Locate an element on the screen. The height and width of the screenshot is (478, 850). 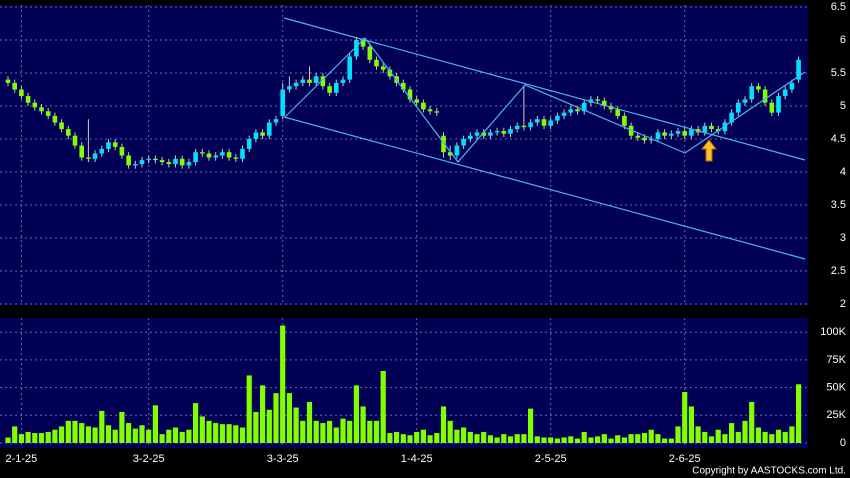
x-tick-label: 3-2-25 is located at coordinates (149, 459).